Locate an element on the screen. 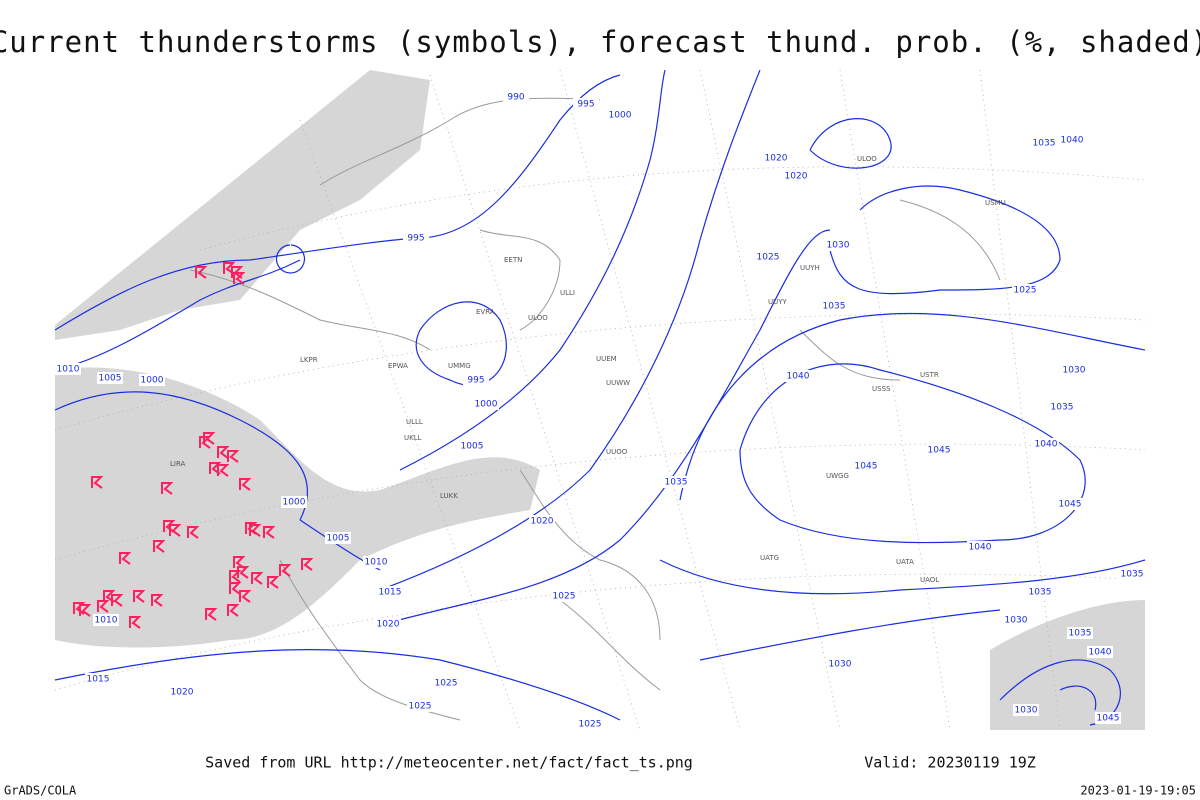  station-label: UATG is located at coordinates (769, 558).